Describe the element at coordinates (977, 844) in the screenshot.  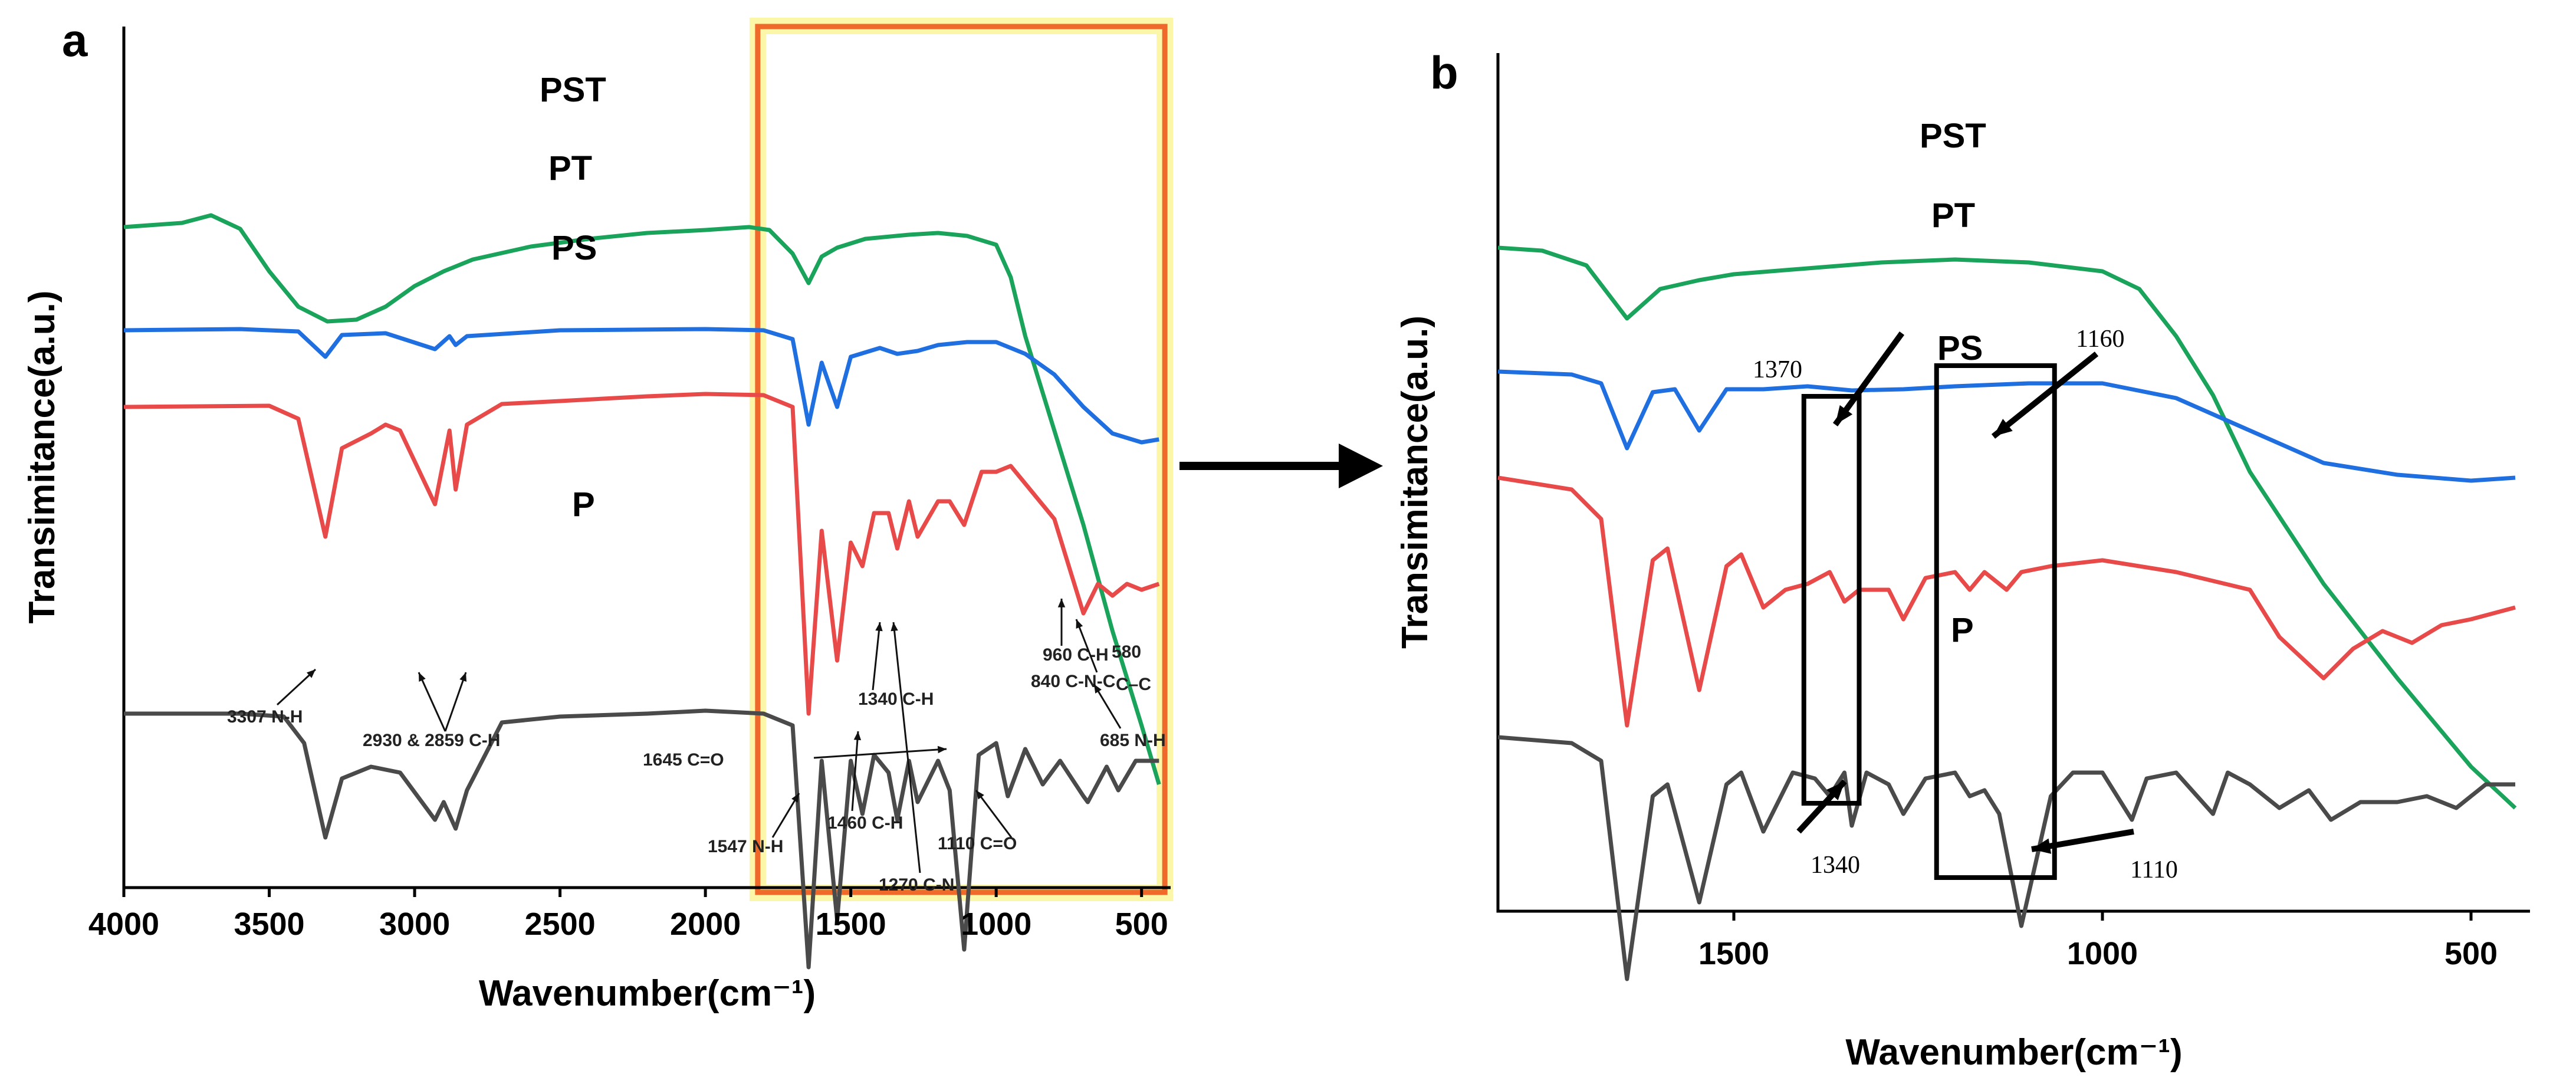
I see `peak-annotation: 1110 C=O` at that location.